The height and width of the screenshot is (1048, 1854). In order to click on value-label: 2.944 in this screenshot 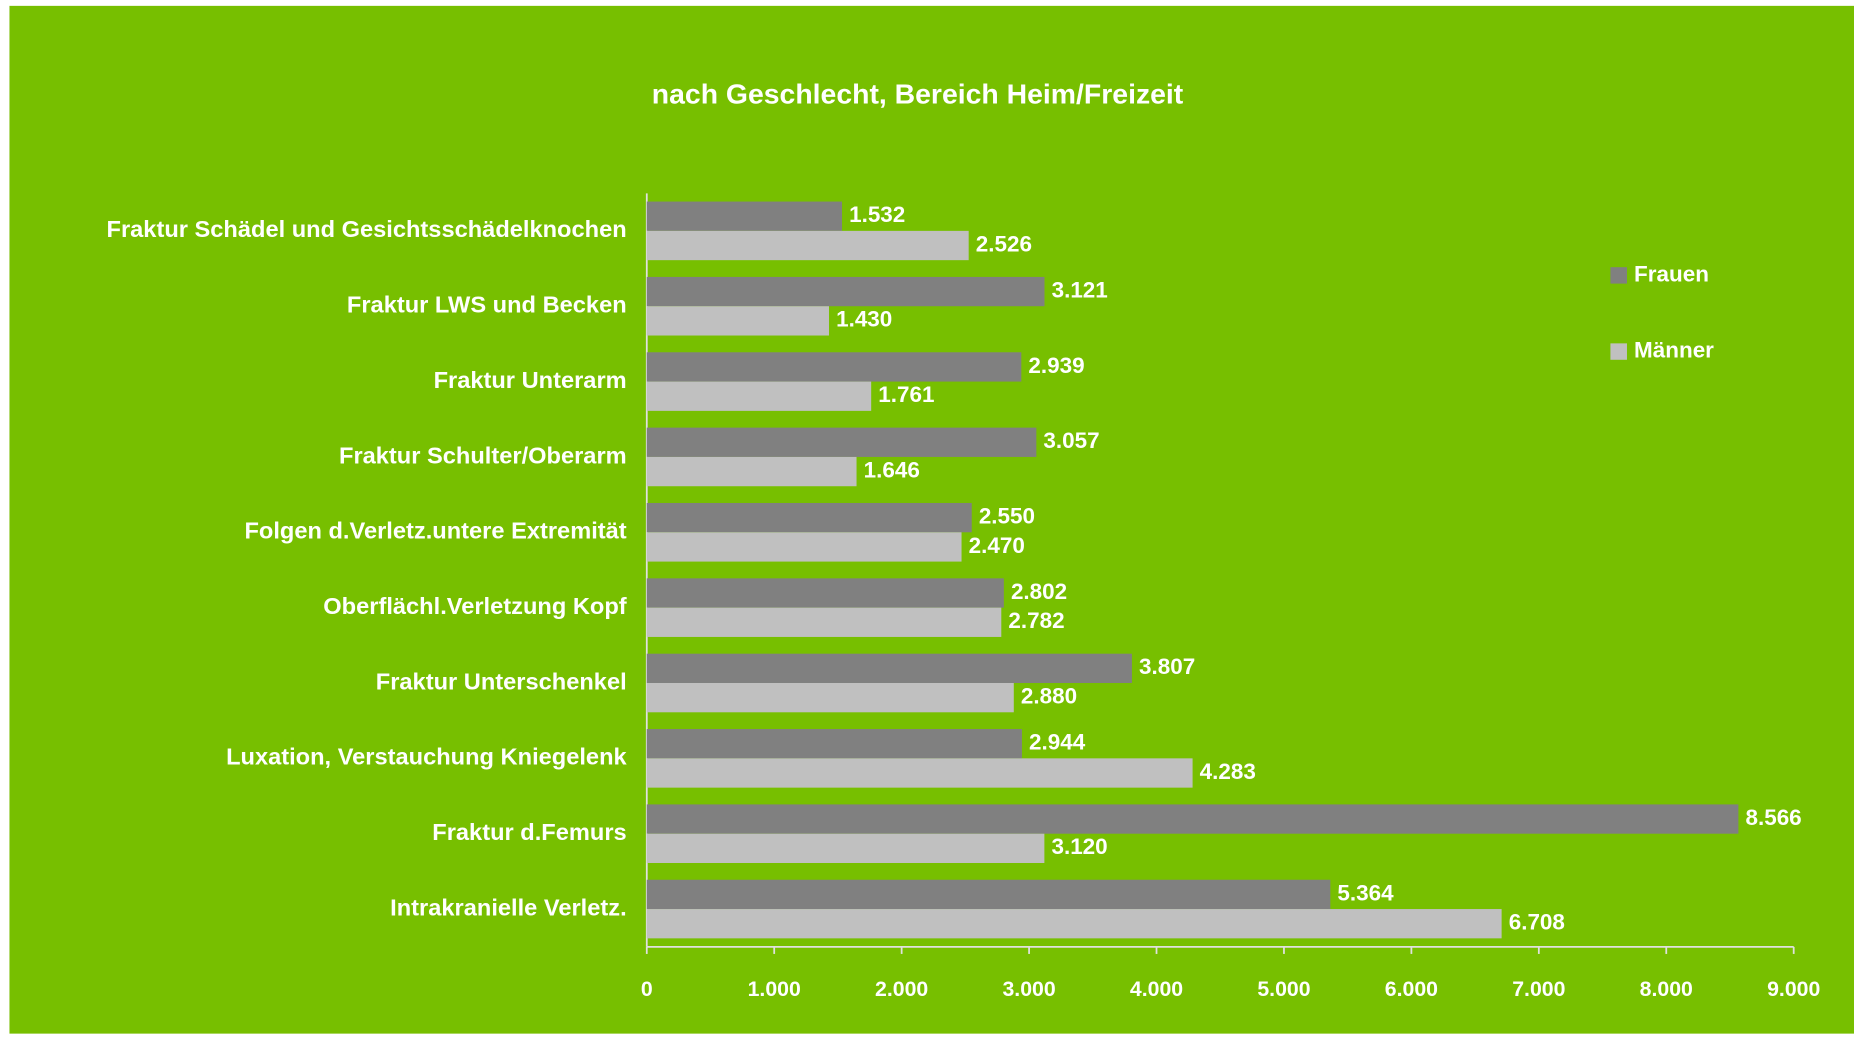, I will do `click(1057, 742)`.